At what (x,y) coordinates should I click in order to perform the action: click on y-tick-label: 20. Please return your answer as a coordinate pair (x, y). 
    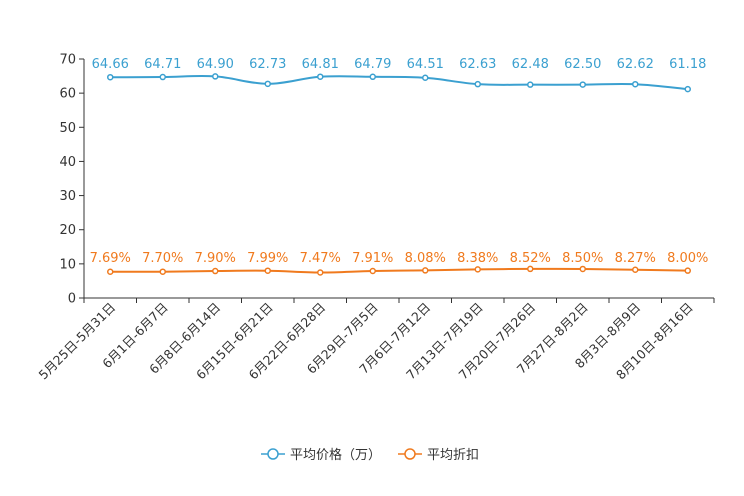
    Looking at the image, I should click on (67, 230).